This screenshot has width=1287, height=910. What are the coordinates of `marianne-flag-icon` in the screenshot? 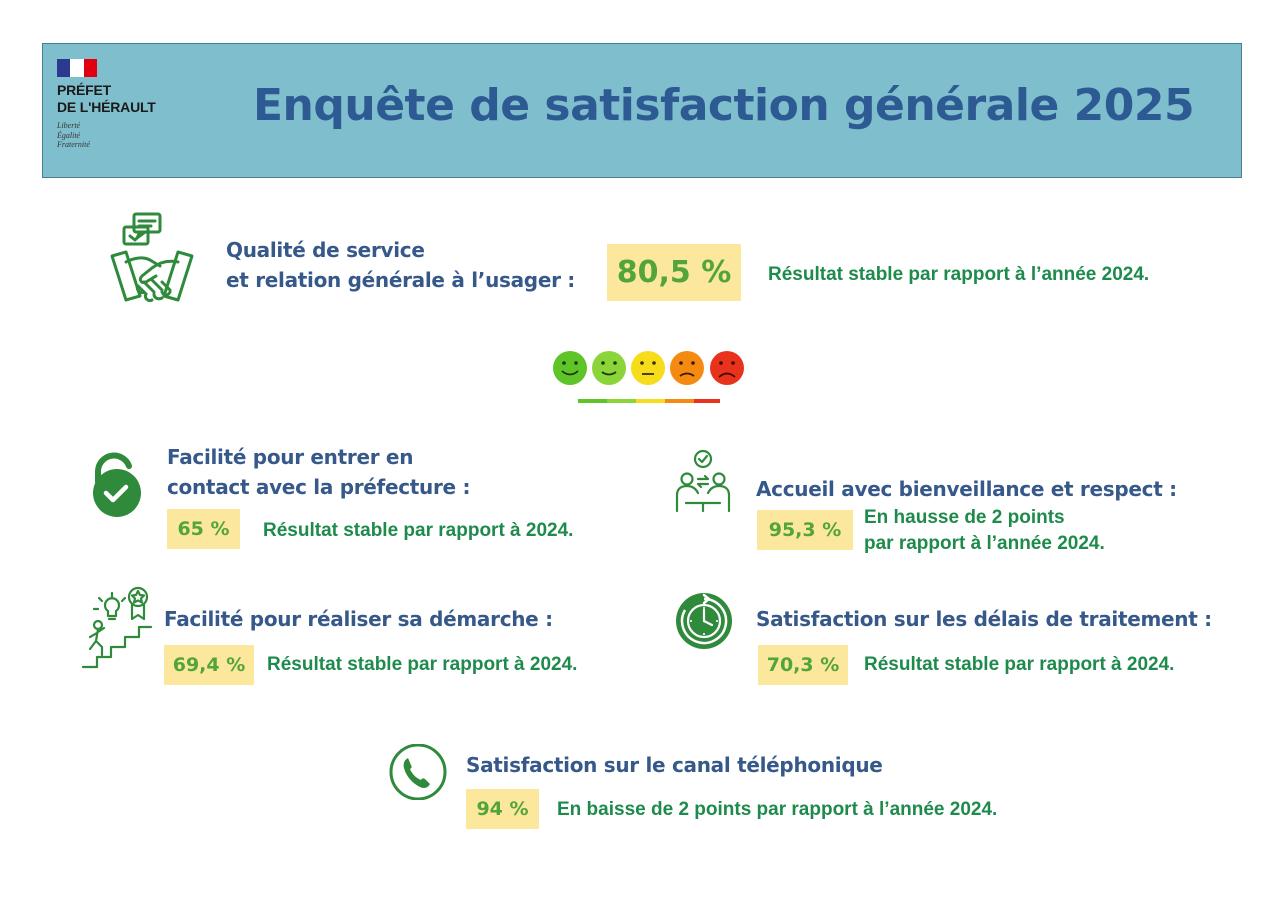 It's located at (77, 68).